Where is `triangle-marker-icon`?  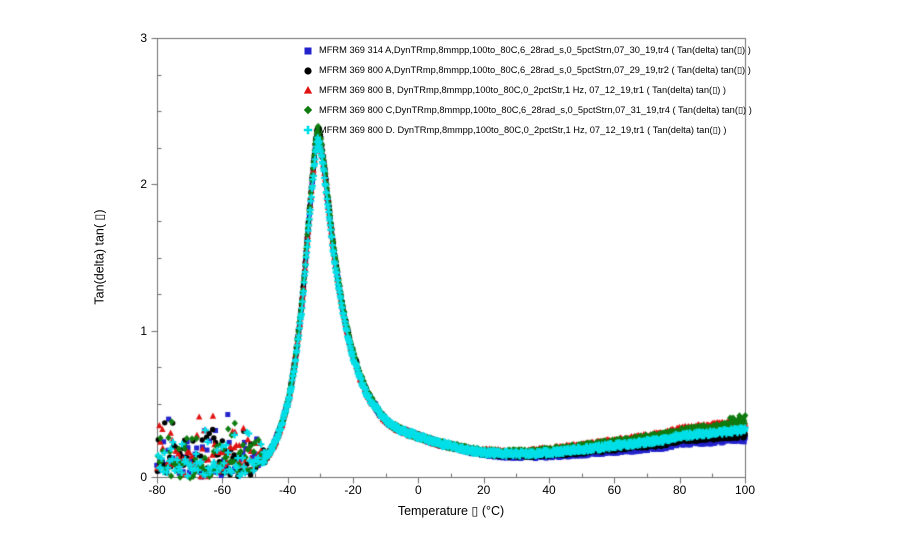 triangle-marker-icon is located at coordinates (308, 90).